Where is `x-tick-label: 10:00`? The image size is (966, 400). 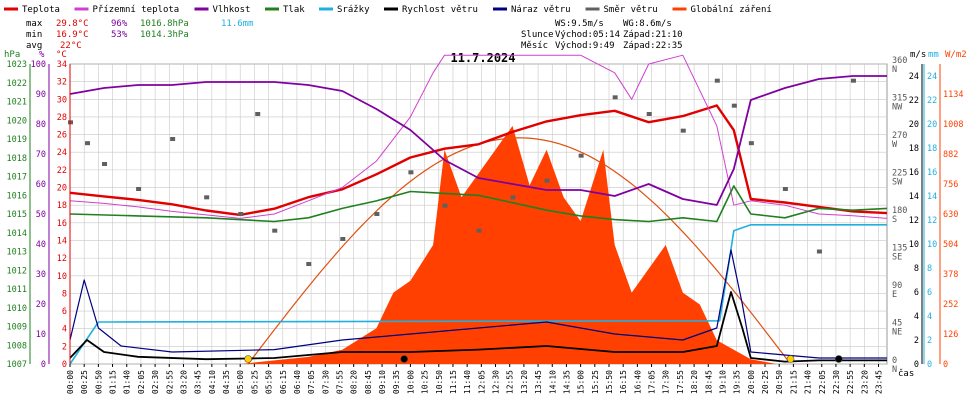 x-tick-label: 10:00 is located at coordinates (410, 382).